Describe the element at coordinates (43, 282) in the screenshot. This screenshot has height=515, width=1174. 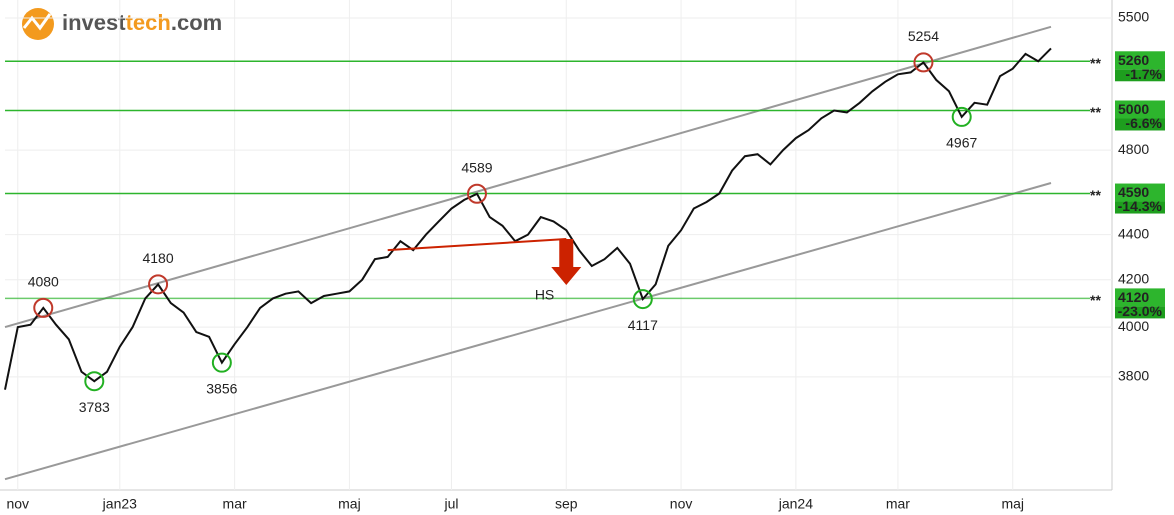
I see `extreme-label: 4080` at that location.